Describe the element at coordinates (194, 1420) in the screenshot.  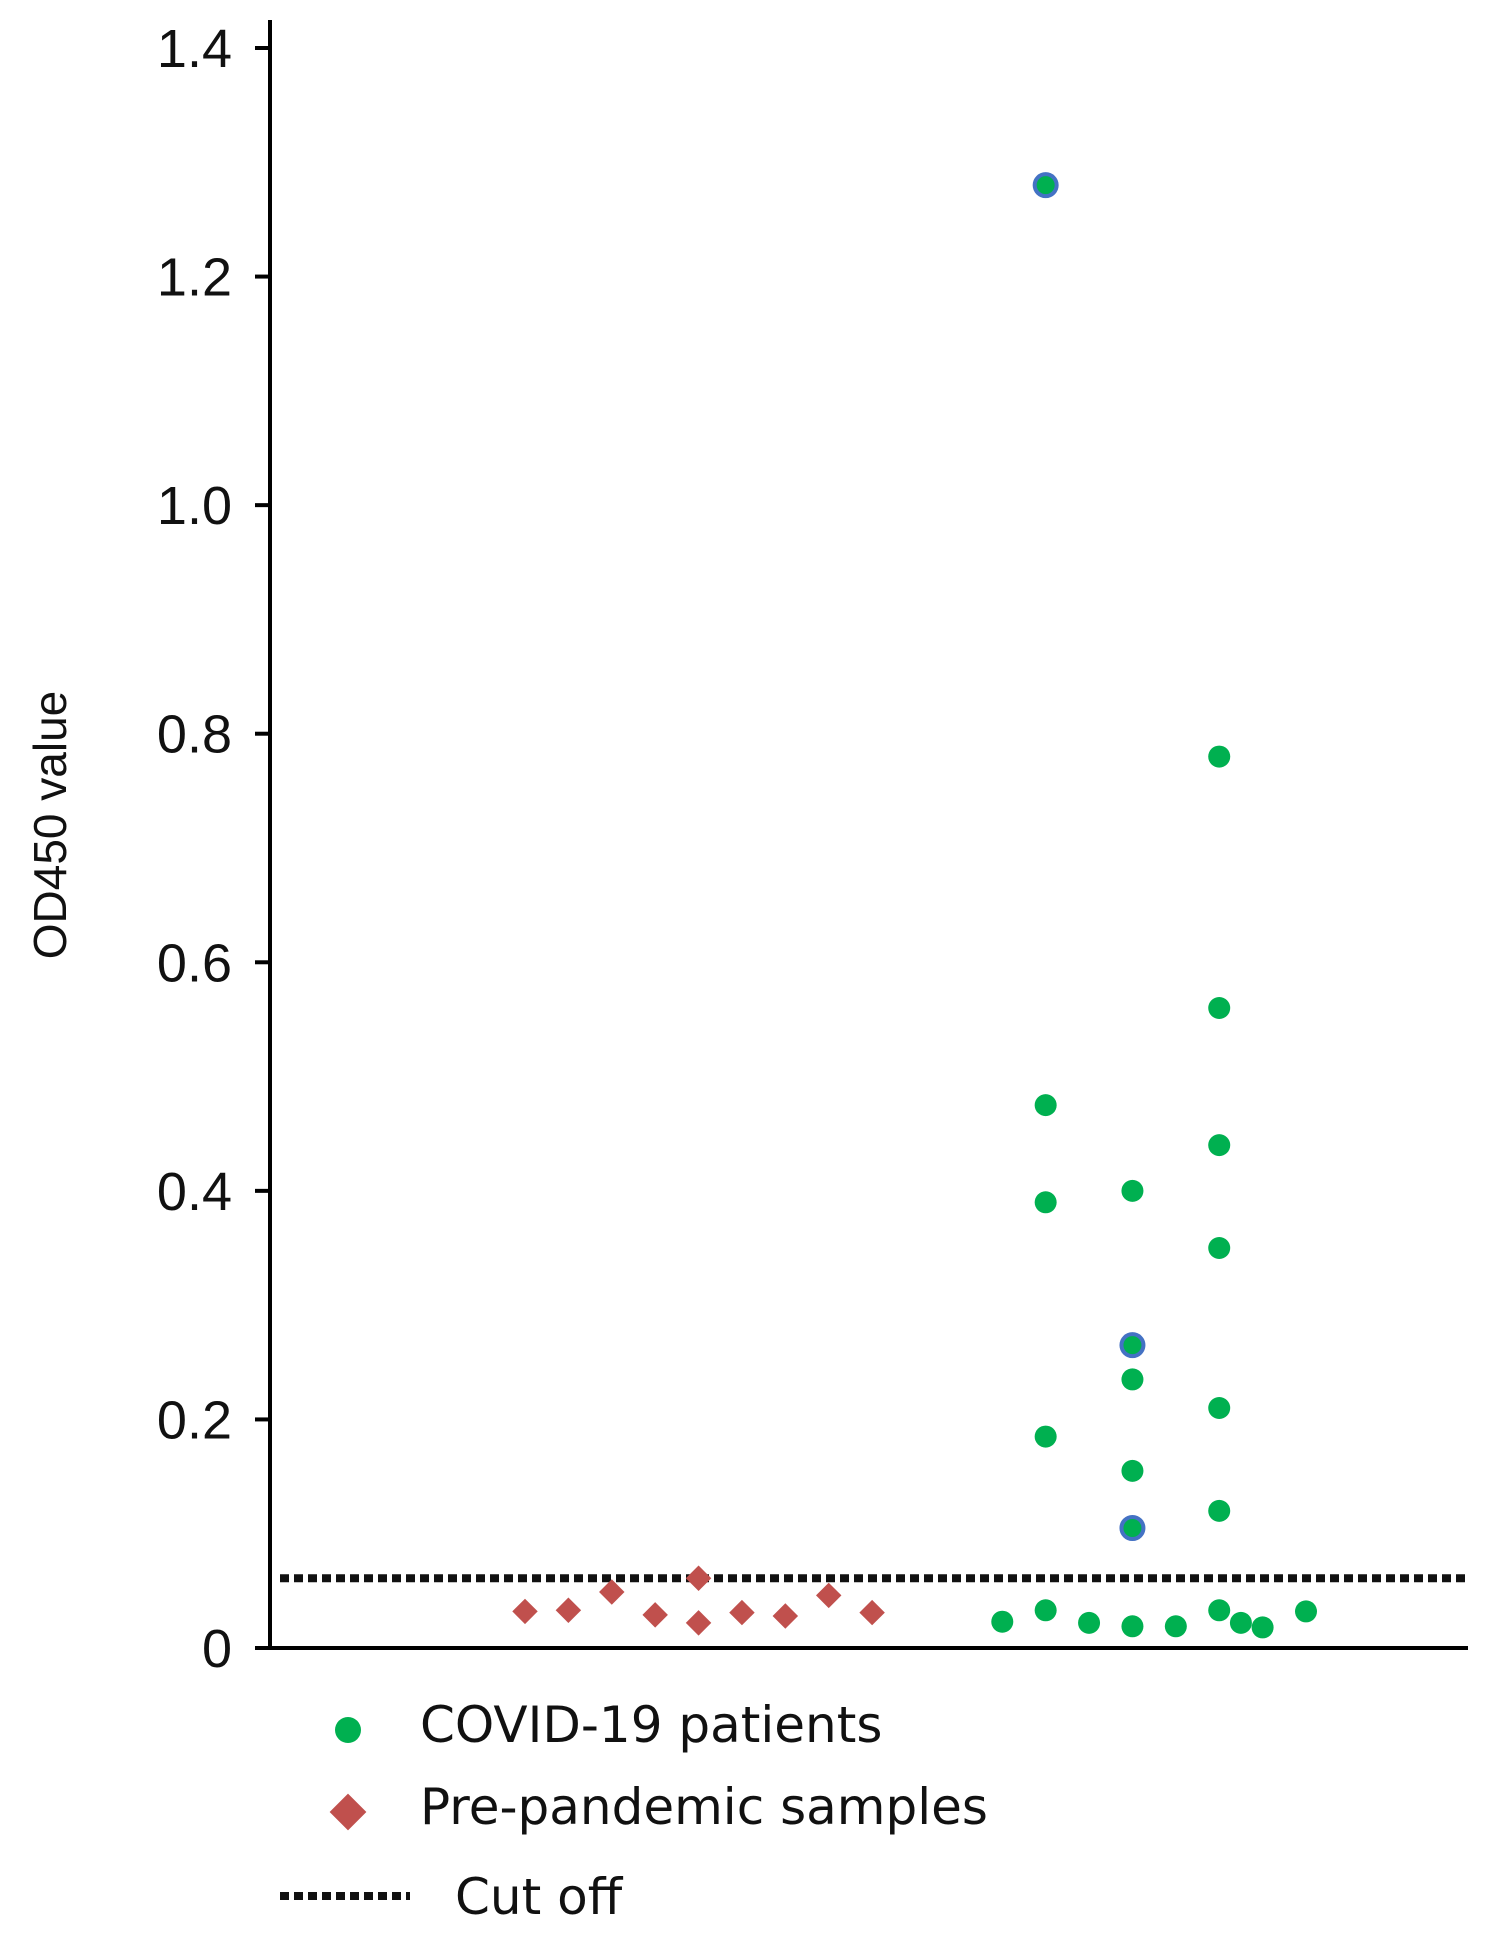
I see `y-tick-label: 0.2` at that location.